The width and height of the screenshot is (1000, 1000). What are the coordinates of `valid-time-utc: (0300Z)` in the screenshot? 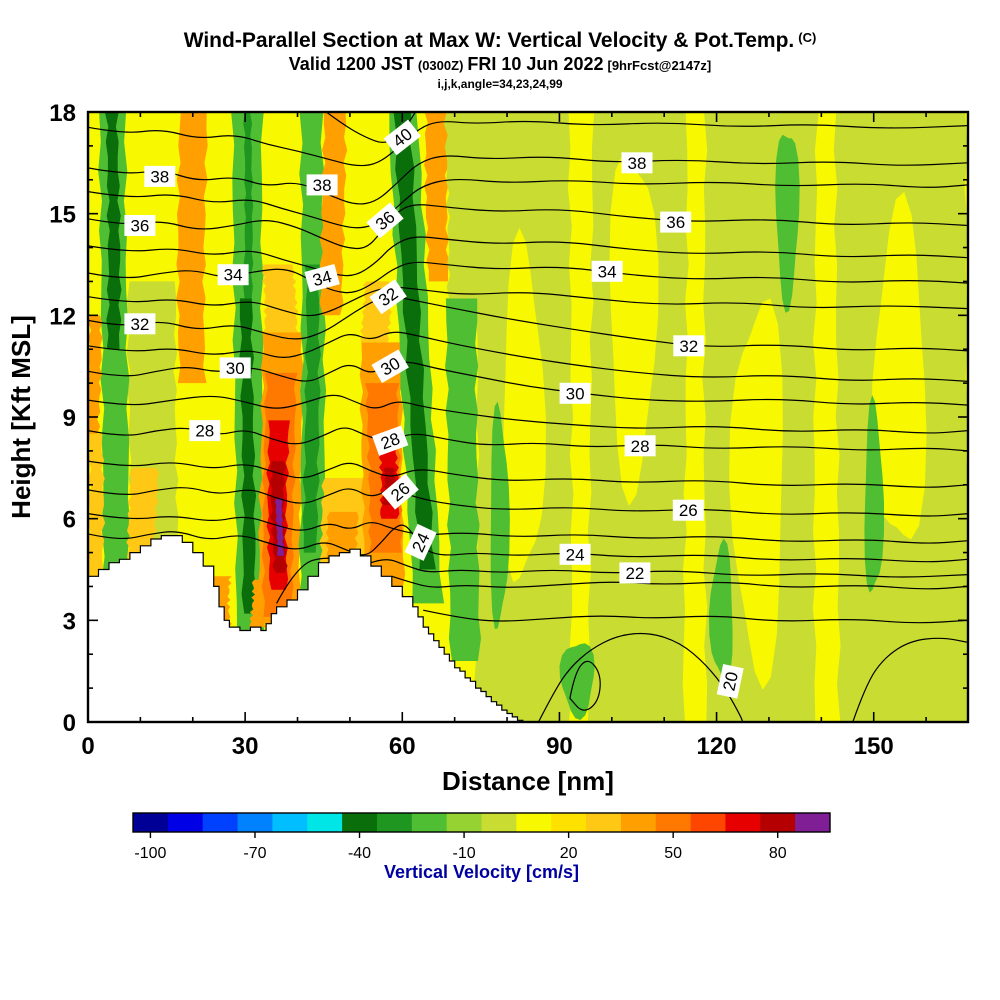 It's located at (440, 65).